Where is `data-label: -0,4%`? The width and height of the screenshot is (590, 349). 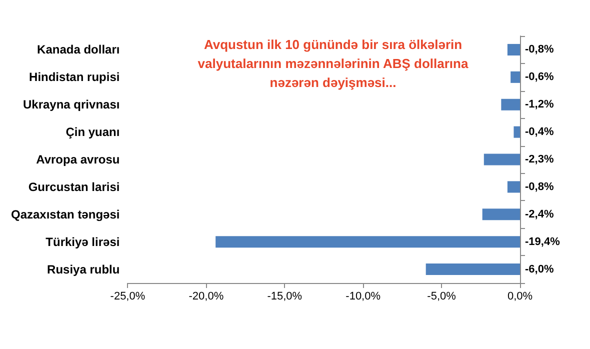
data-label: -0,4% is located at coordinates (539, 132).